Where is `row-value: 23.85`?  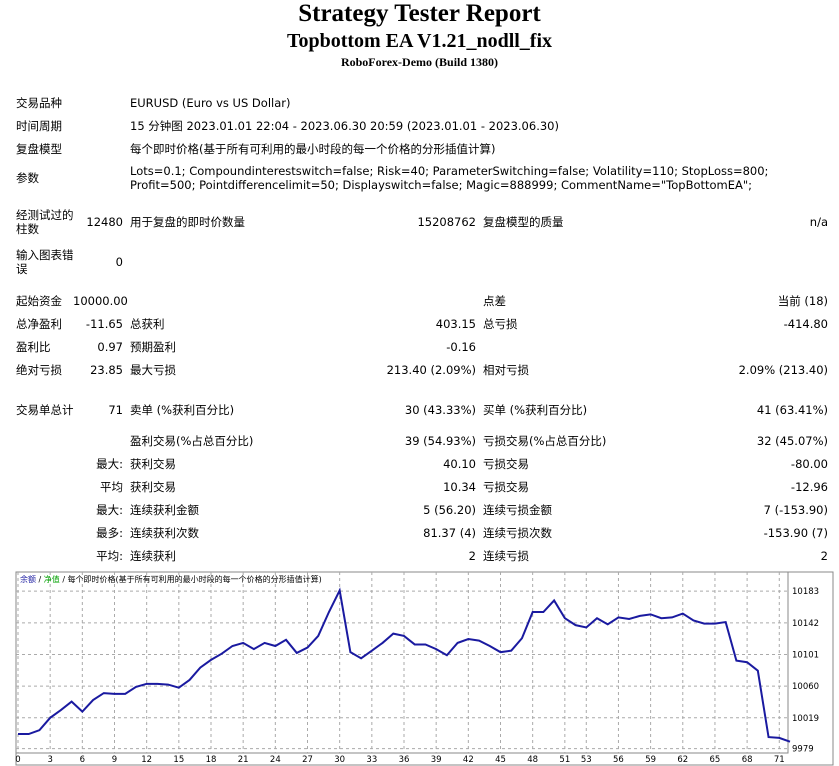
row-value: 23.85 is located at coordinates (106, 370).